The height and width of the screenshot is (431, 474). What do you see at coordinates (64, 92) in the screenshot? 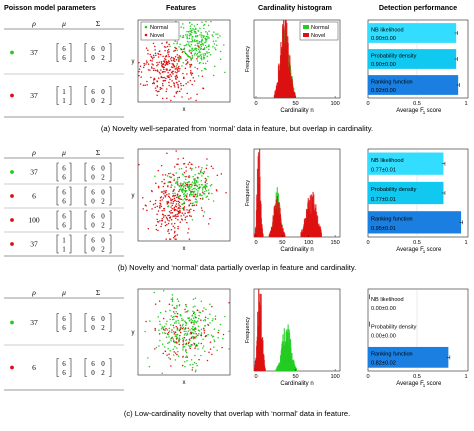
I see `mu-value: 1` at bounding box center [64, 92].